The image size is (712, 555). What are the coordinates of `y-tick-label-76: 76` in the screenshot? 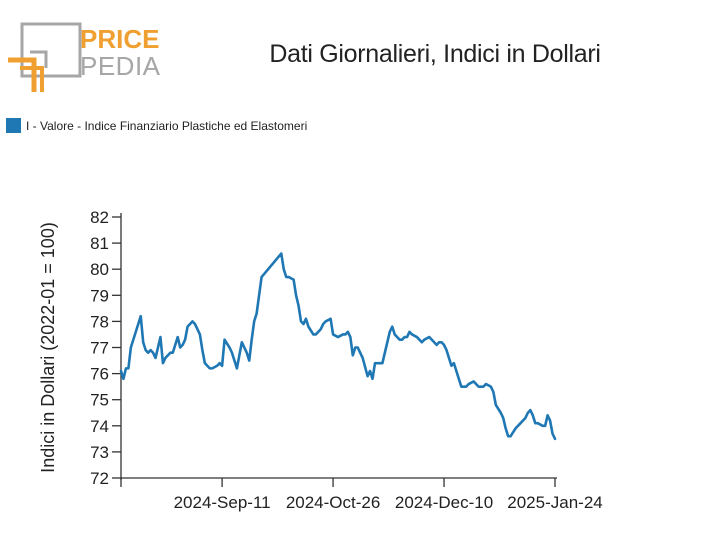 It's located at (99, 374).